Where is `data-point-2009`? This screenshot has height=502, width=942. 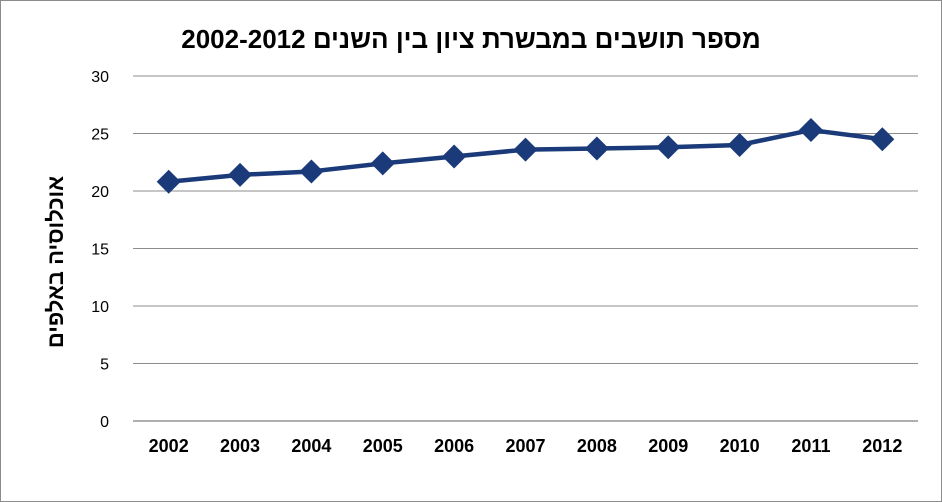 data-point-2009 is located at coordinates (668, 147).